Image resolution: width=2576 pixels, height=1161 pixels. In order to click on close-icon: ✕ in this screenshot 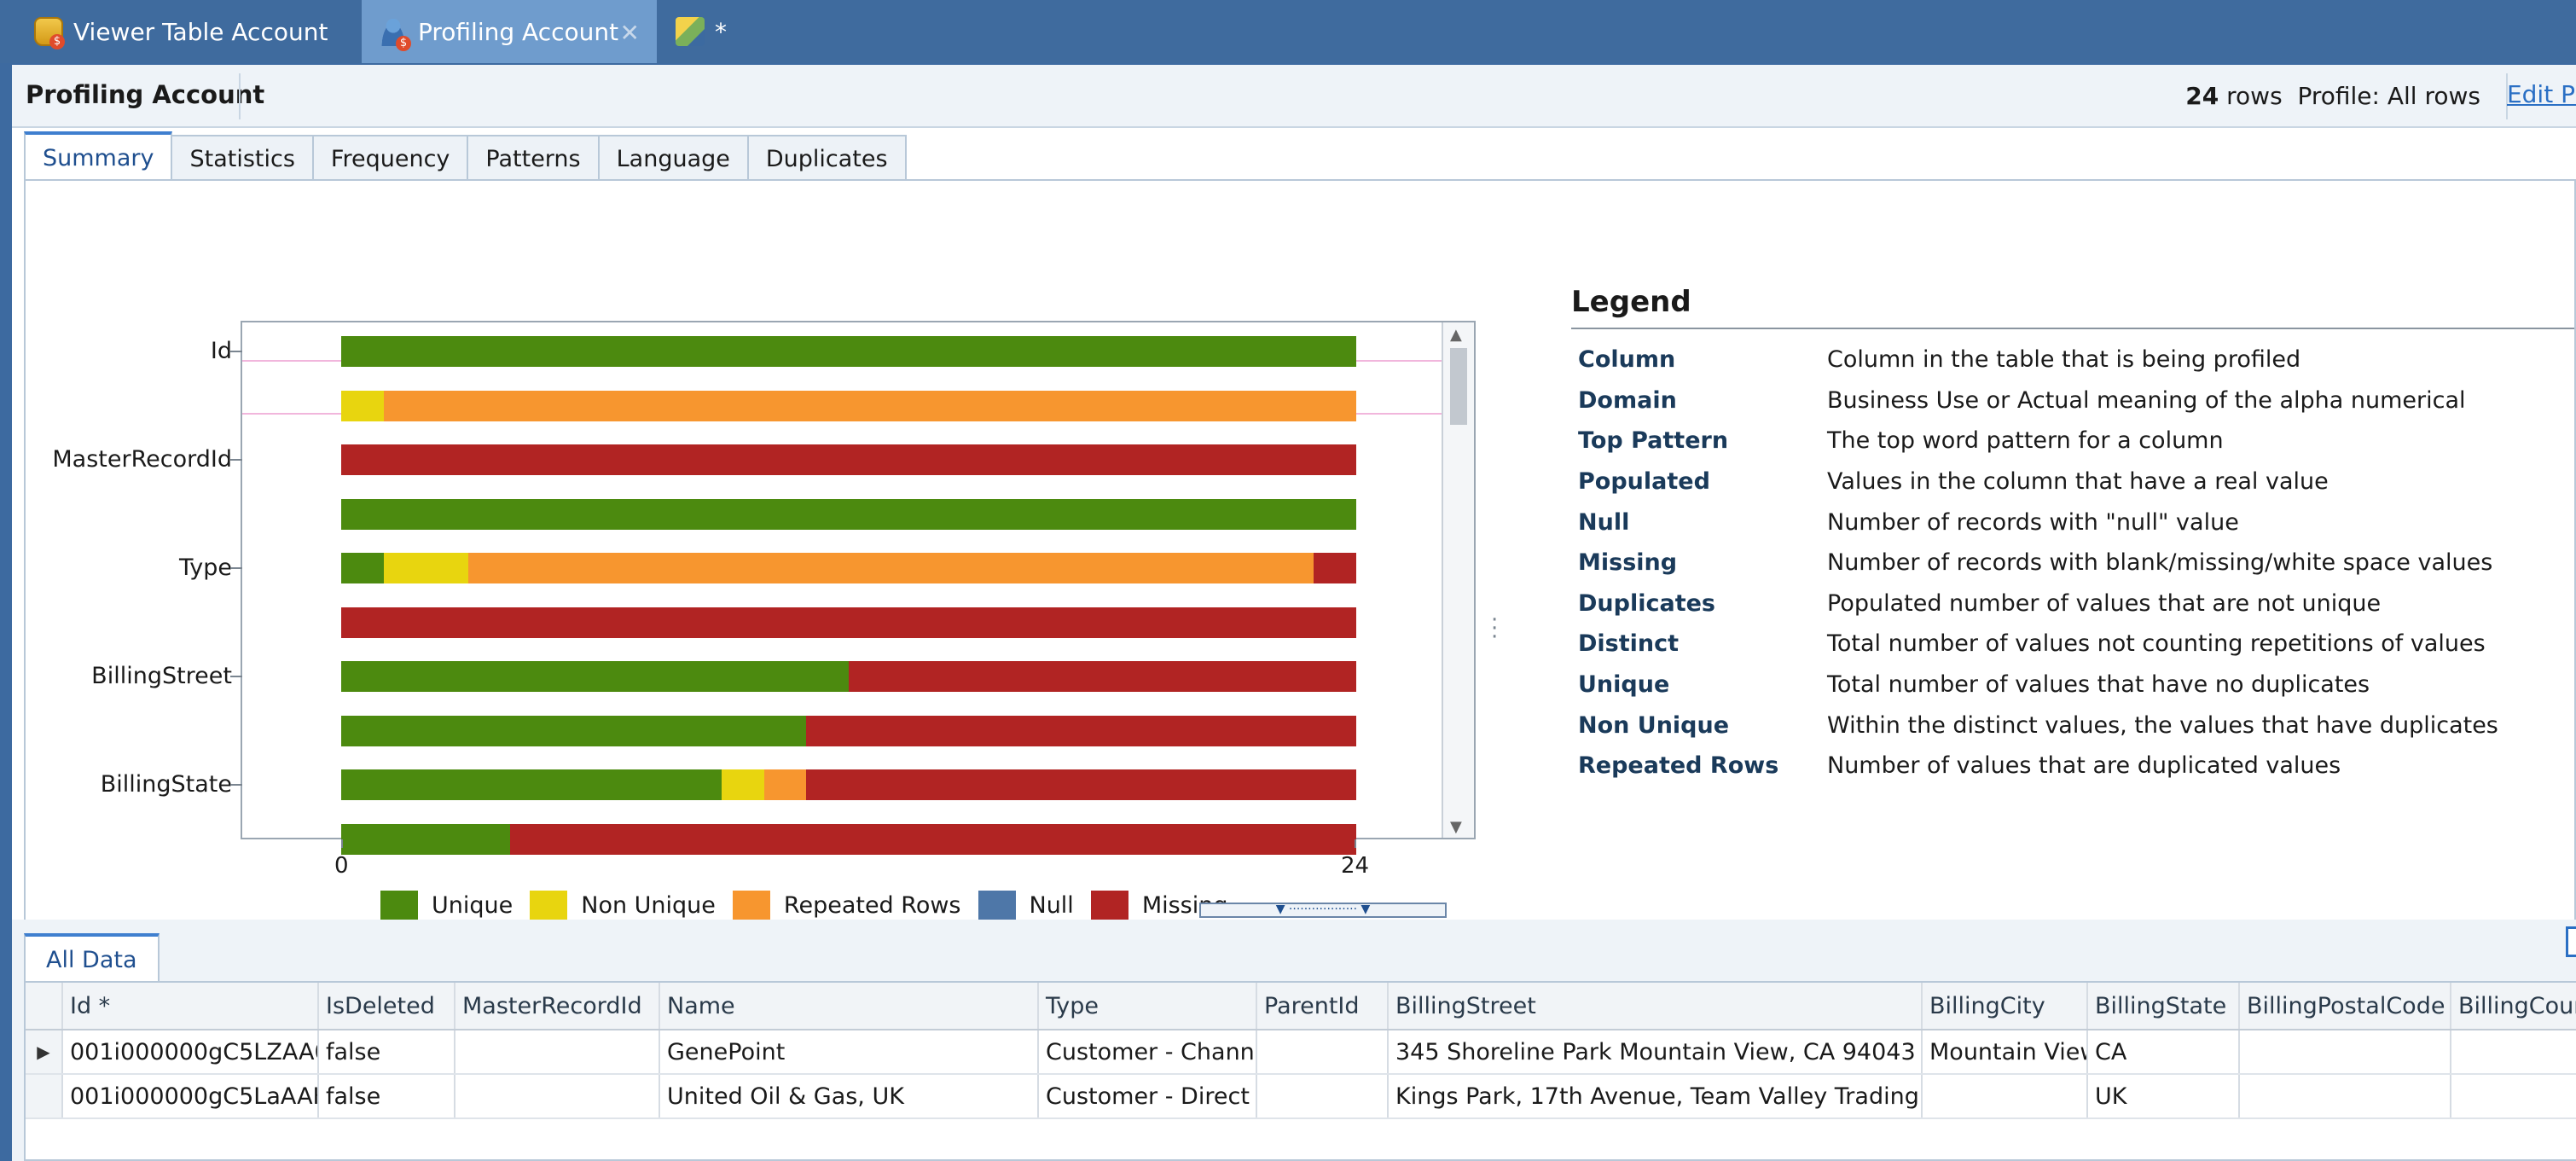, I will do `click(629, 33)`.